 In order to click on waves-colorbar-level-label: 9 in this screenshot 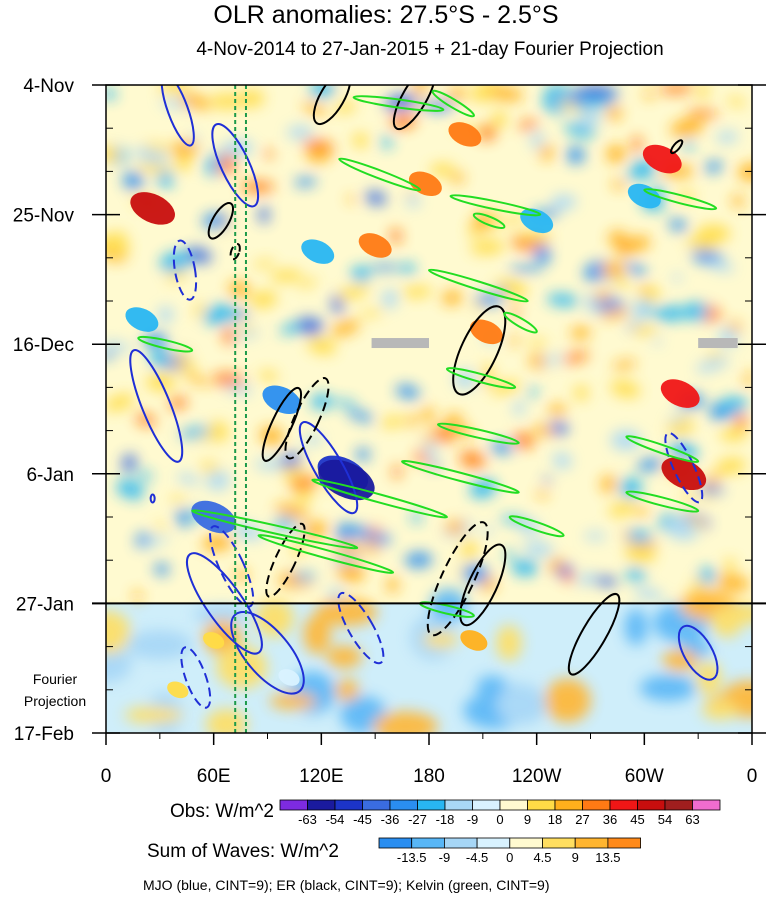, I will do `click(575, 857)`.